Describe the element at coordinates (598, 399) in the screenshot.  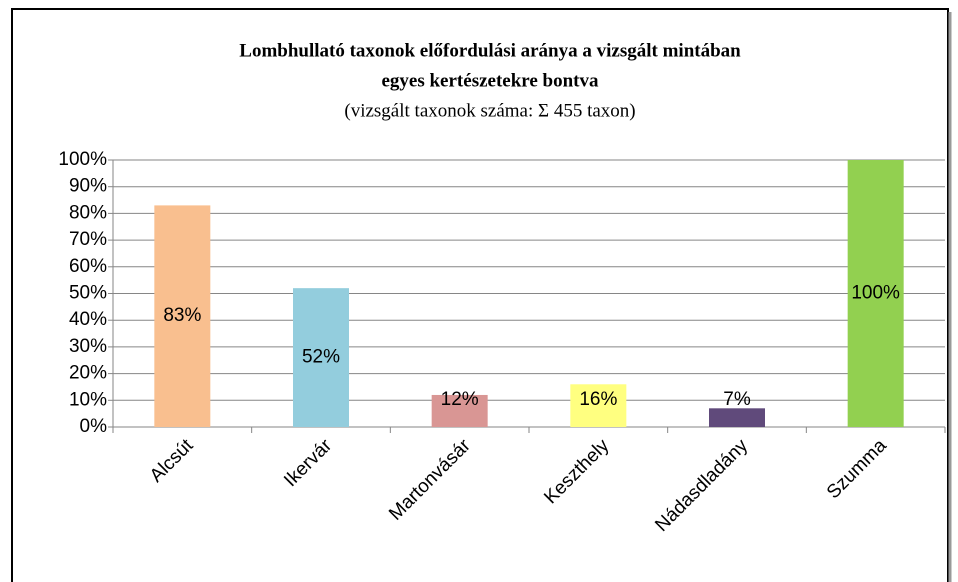
I see `data-label: 16%` at that location.